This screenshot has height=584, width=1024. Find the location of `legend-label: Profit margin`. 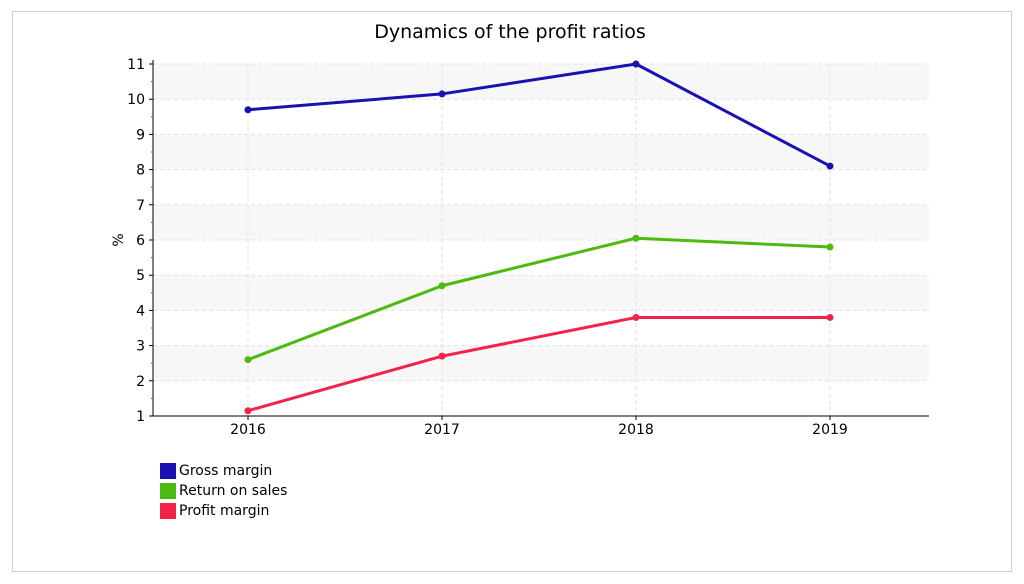

legend-label: Profit margin is located at coordinates (224, 511).